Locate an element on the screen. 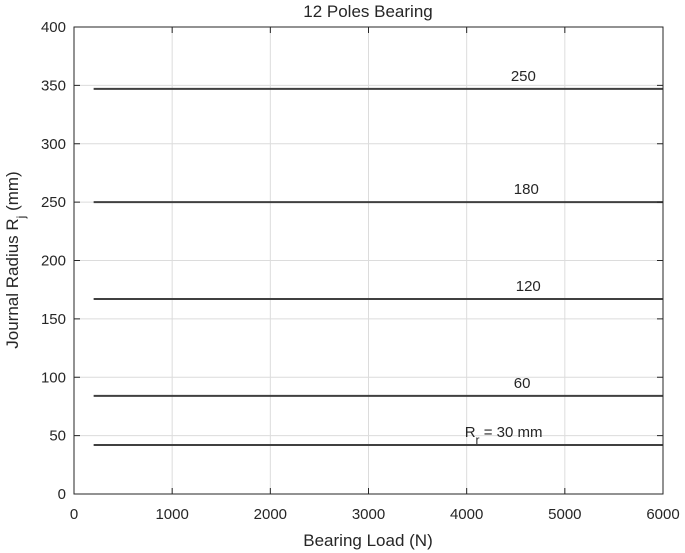 The image size is (685, 553). series-label-4: Rr = 30 mm is located at coordinates (504, 435).